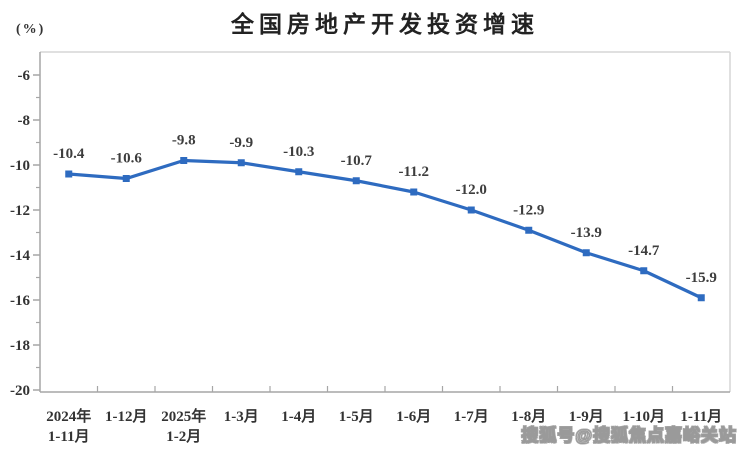 This screenshot has height=452, width=740. I want to click on y-tick-label: -20, so click(20, 391).